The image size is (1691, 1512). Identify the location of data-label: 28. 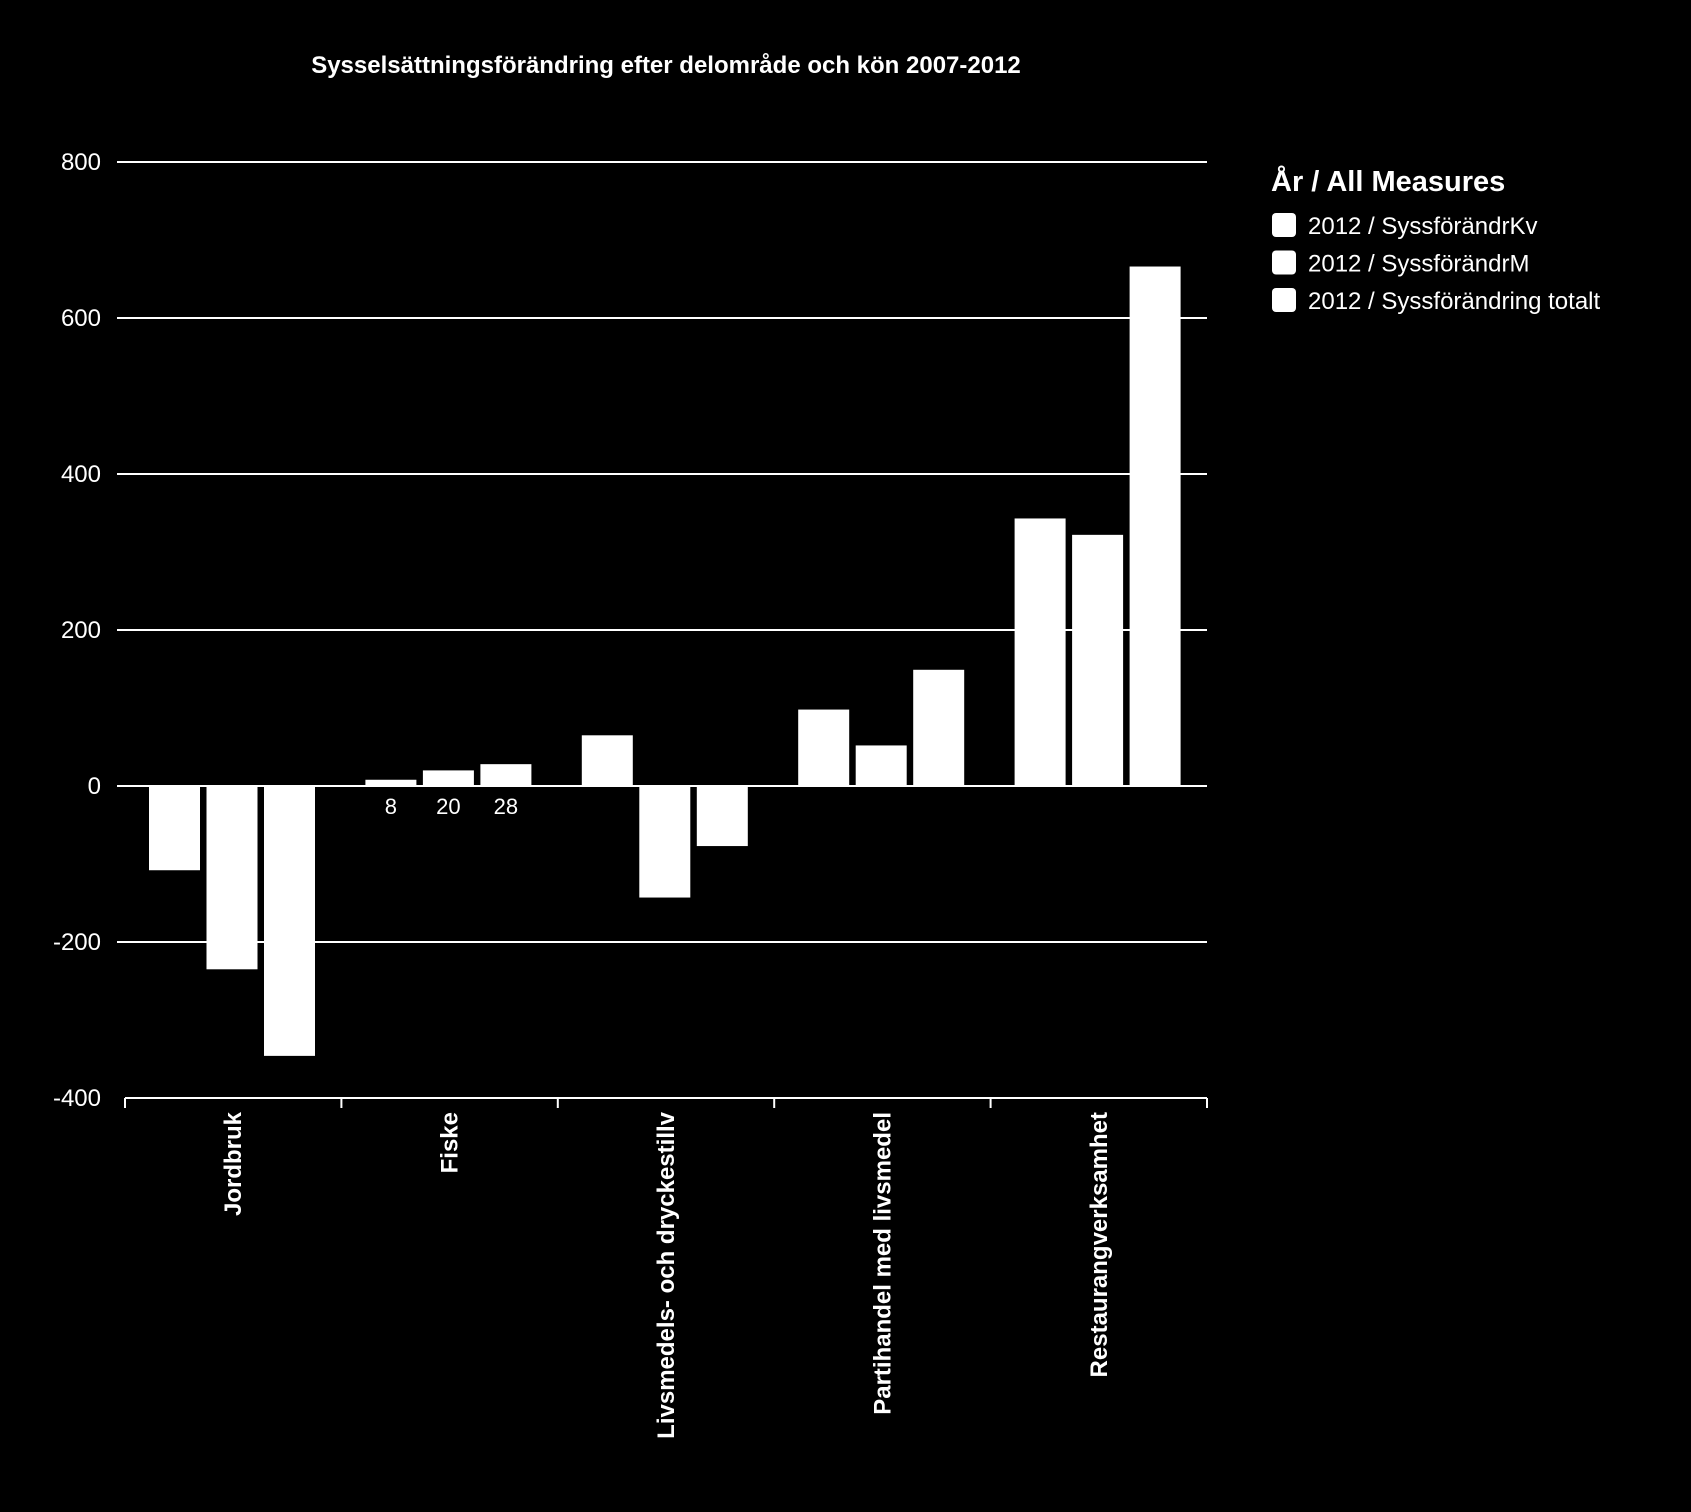
(506, 806).